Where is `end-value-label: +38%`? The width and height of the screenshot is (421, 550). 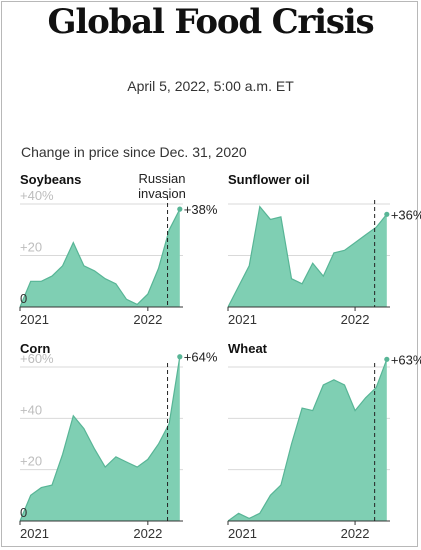 end-value-label: +38% is located at coordinates (201, 209).